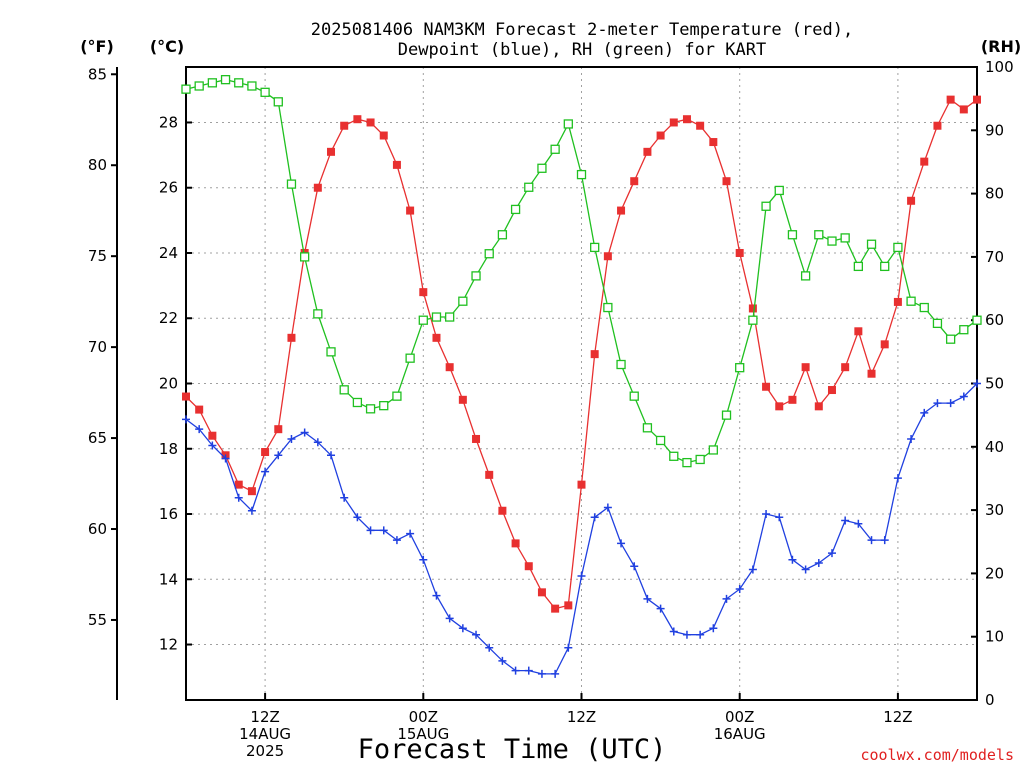 The width and height of the screenshot is (1024, 768). What do you see at coordinates (582, 50) in the screenshot?
I see `title-line-2: Dewpoint (blue), RH (green) for KART` at bounding box center [582, 50].